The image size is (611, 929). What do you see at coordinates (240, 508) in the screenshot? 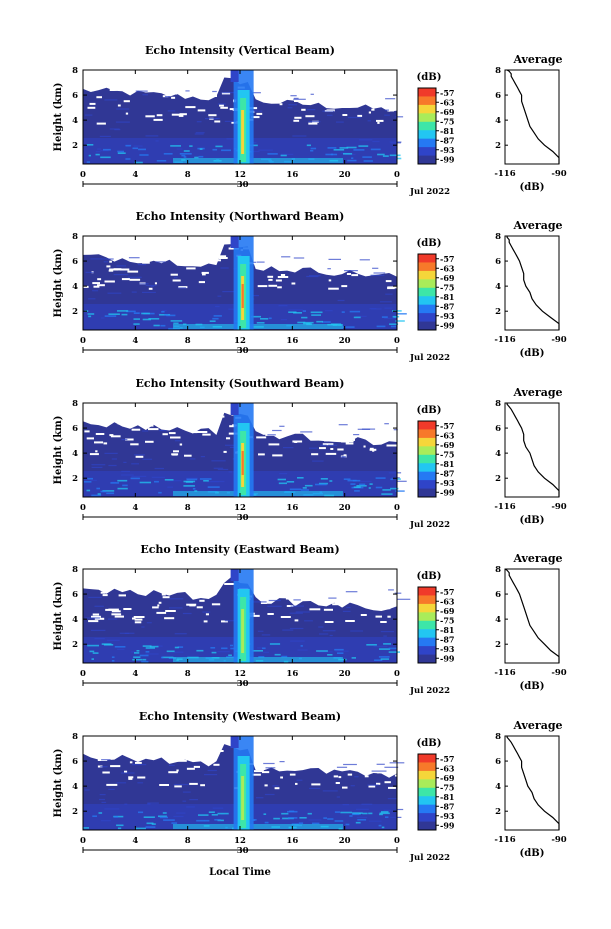
I see `x-tick-label: 12` at bounding box center [240, 508].